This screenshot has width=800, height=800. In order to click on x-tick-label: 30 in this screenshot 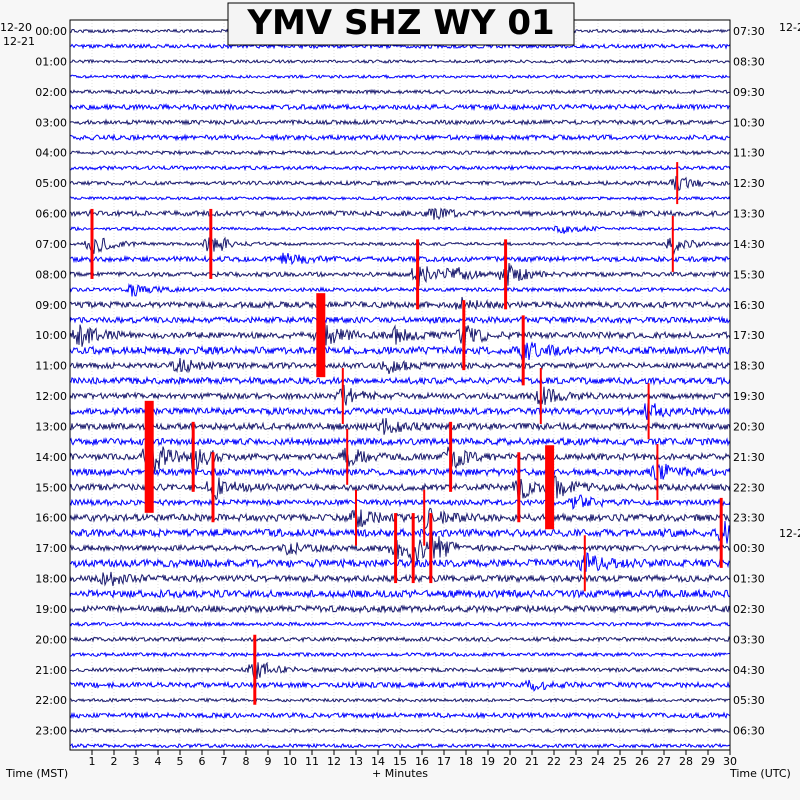, I will do `click(730, 761)`.